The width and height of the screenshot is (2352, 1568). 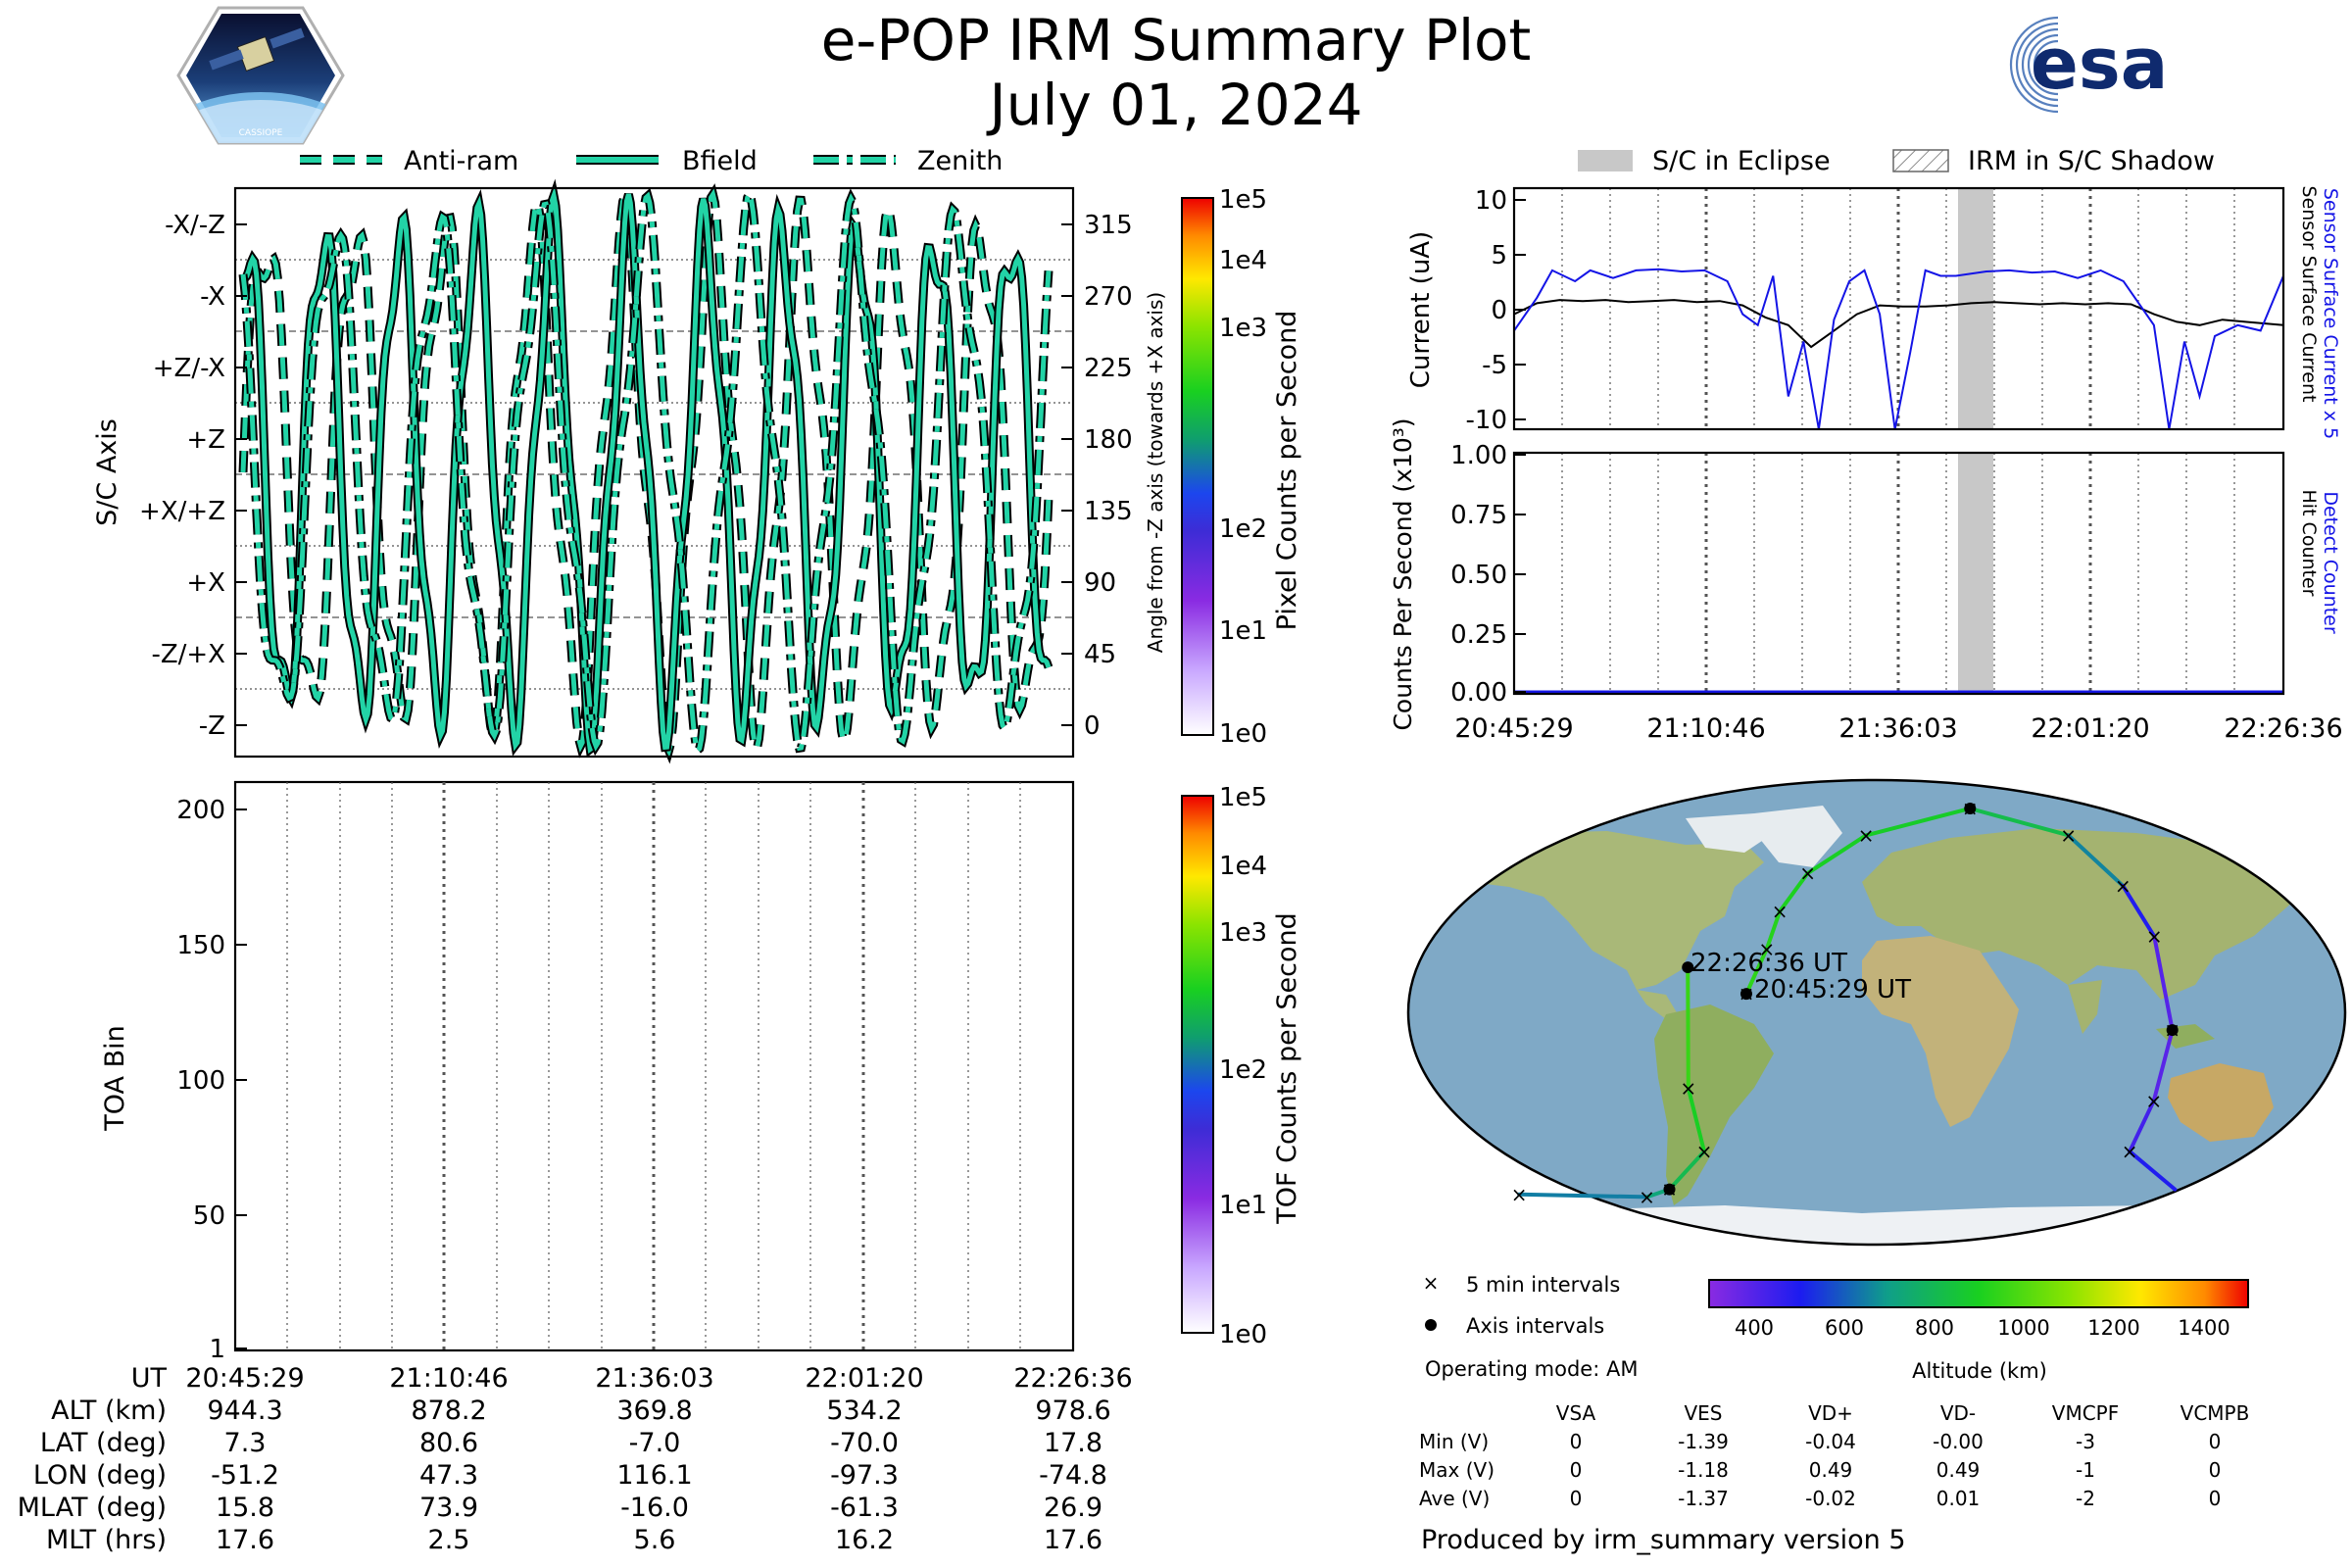 I want to click on toa-tick: 50, so click(x=209, y=1216).